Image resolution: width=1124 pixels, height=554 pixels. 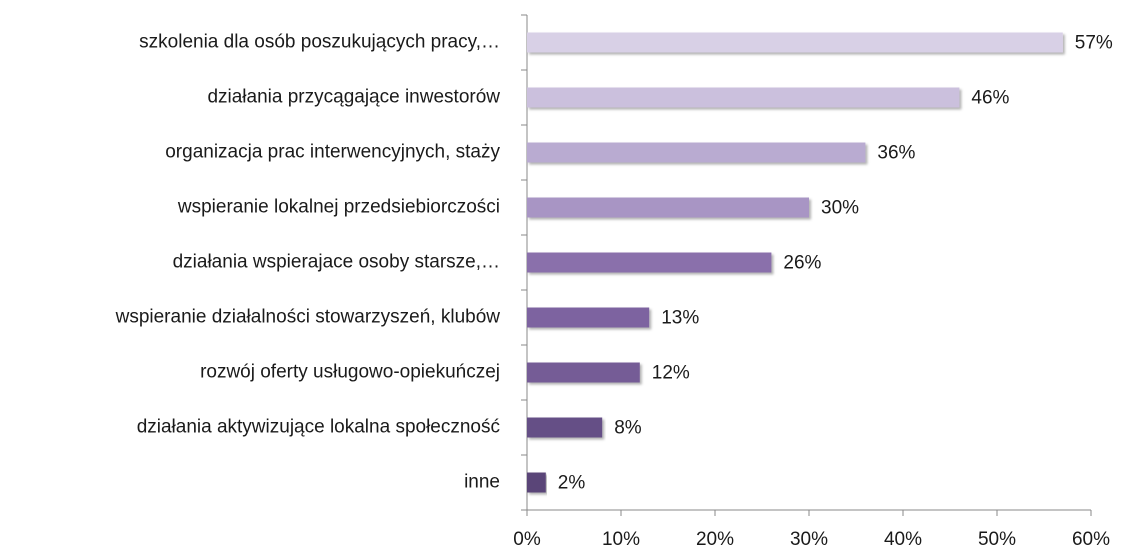 What do you see at coordinates (809, 539) in the screenshot?
I see `x-tick-label: 30%` at bounding box center [809, 539].